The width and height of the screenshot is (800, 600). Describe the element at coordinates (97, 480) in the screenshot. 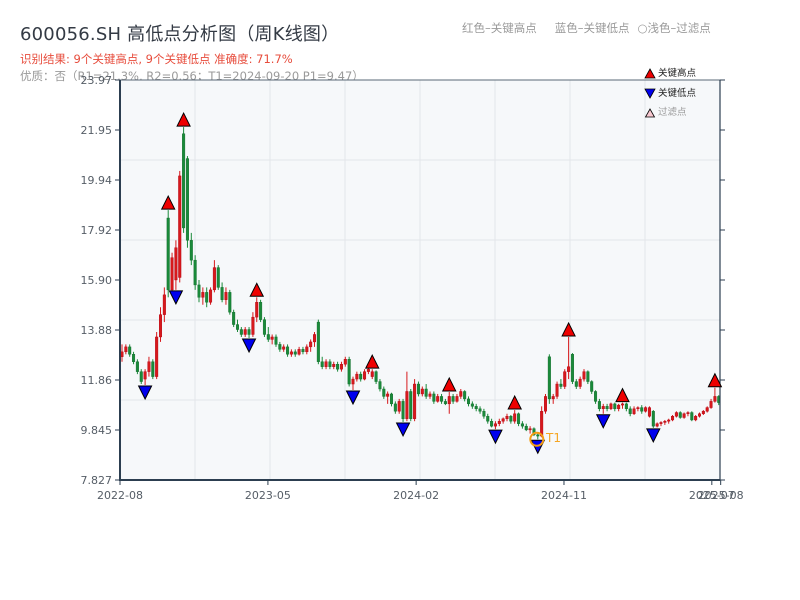

I see `y-tick-label: 7.827` at that location.